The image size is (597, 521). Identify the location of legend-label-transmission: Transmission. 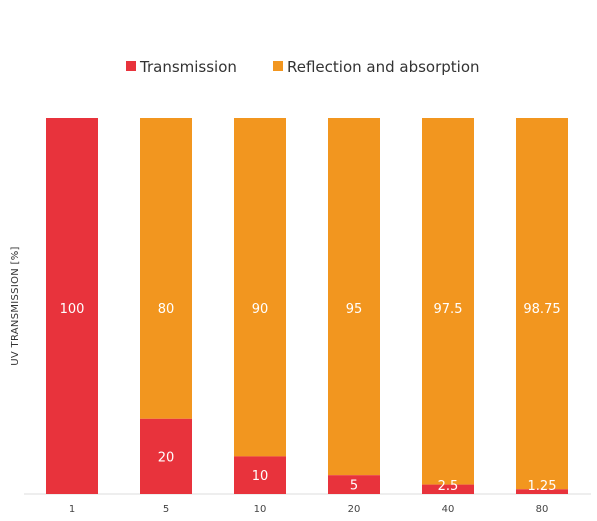
(188, 67).